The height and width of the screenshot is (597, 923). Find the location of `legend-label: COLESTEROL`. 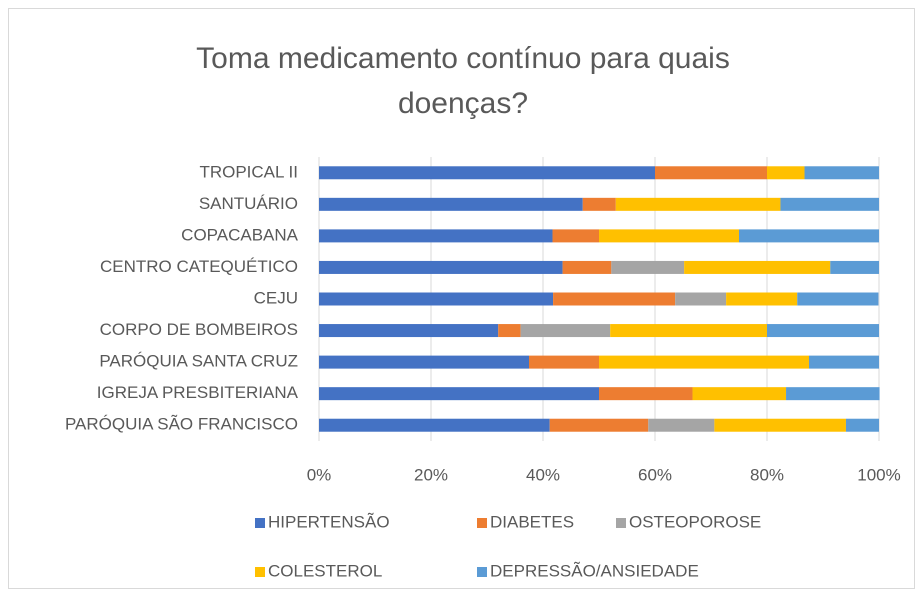

legend-label: COLESTEROL is located at coordinates (325, 570).